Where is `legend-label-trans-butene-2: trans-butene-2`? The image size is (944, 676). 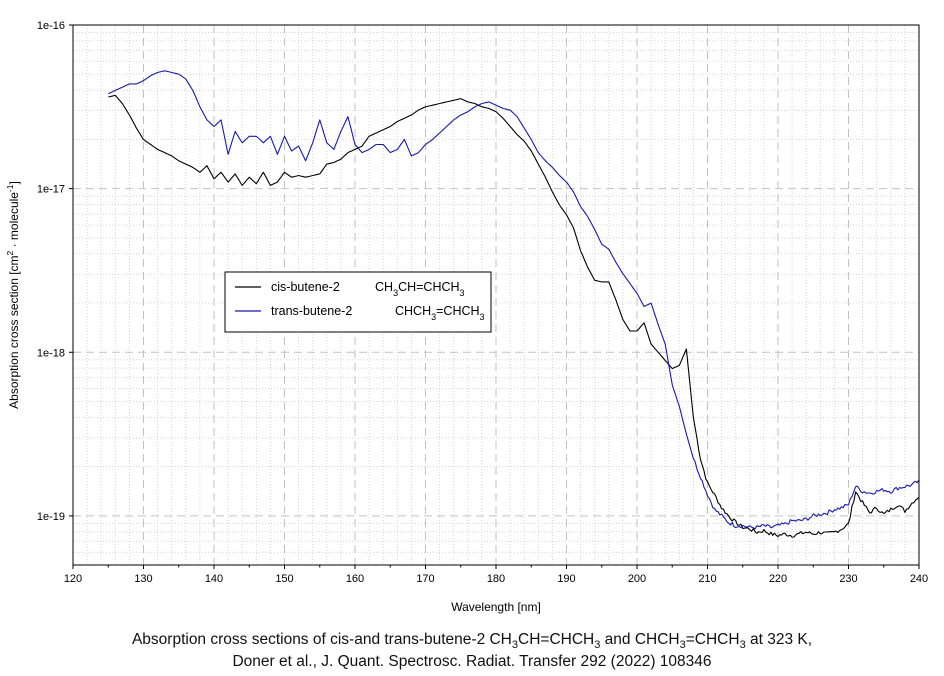
legend-label-trans-butene-2: trans-butene-2 is located at coordinates (311, 311).